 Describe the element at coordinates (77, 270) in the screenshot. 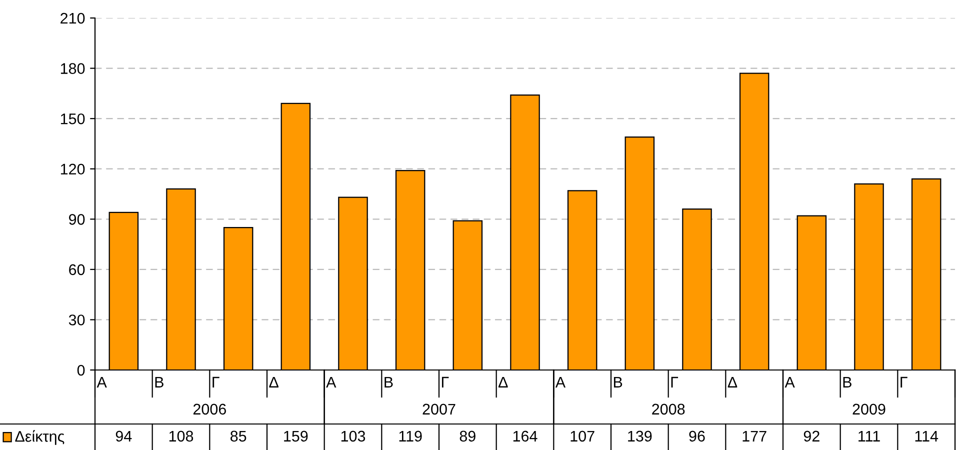

I see `y-tick-label: 60` at that location.